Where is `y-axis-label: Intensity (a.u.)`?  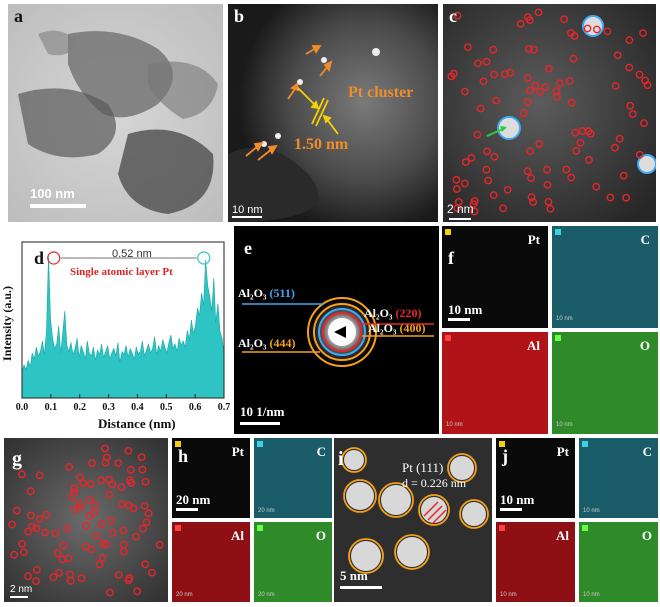 y-axis-label: Intensity (a.u.) is located at coordinates (7, 323).